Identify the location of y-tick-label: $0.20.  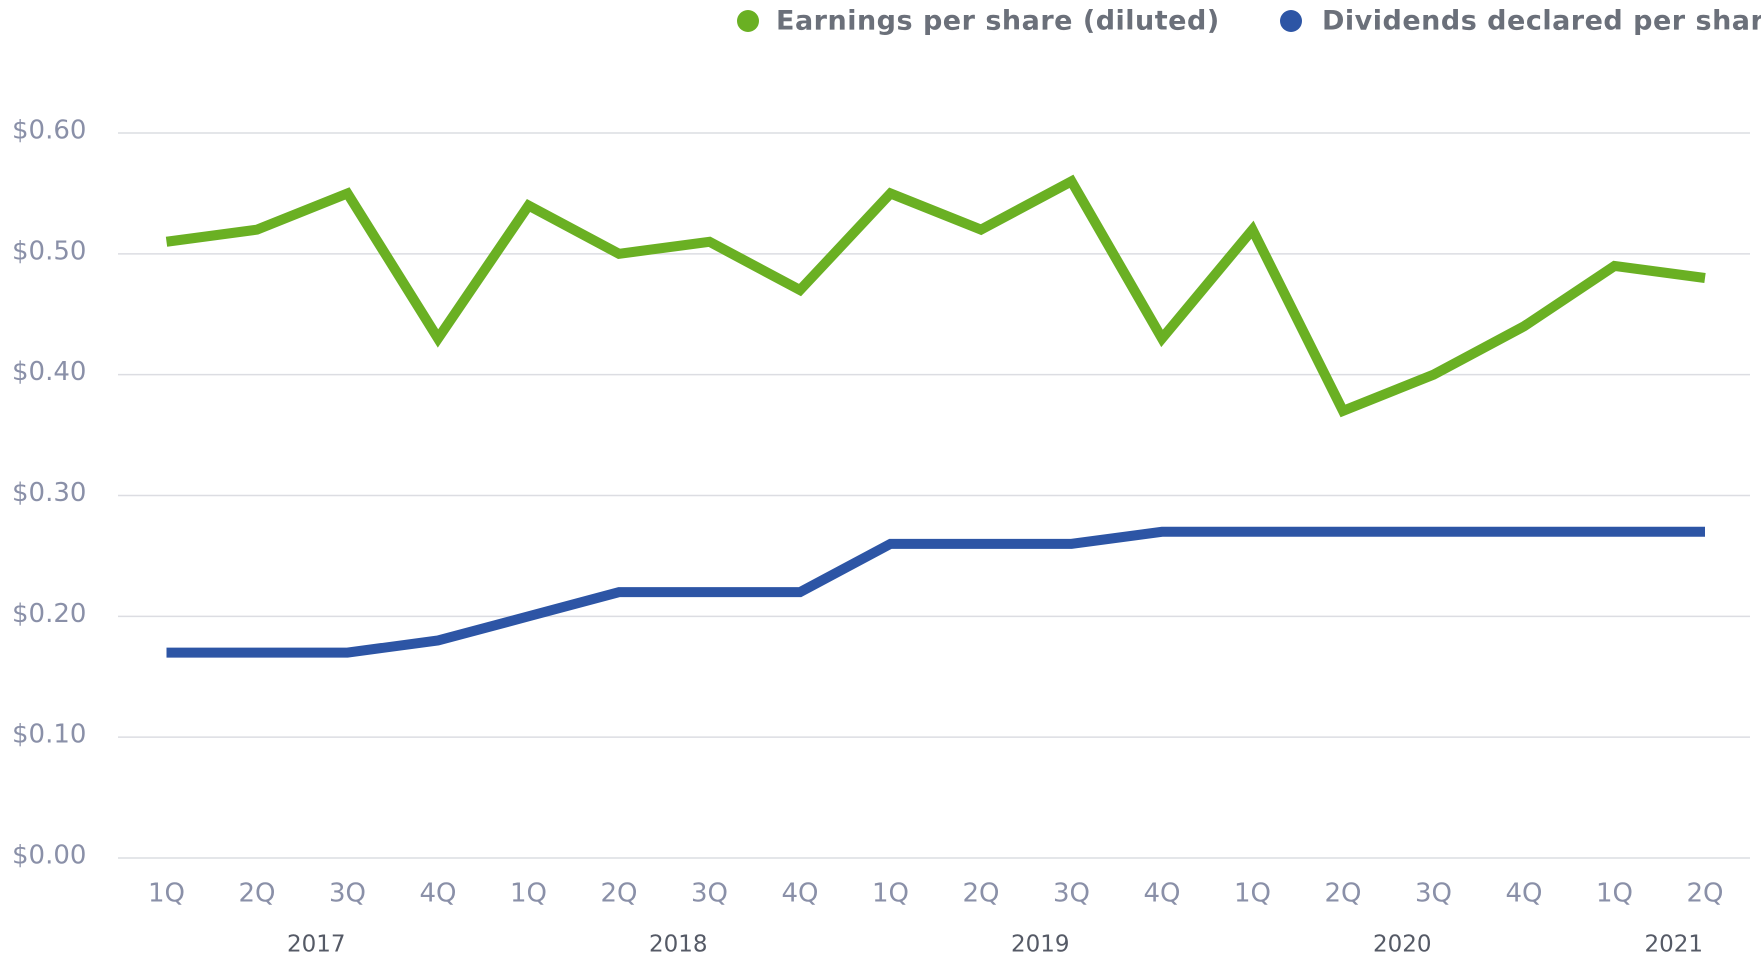
(49, 614).